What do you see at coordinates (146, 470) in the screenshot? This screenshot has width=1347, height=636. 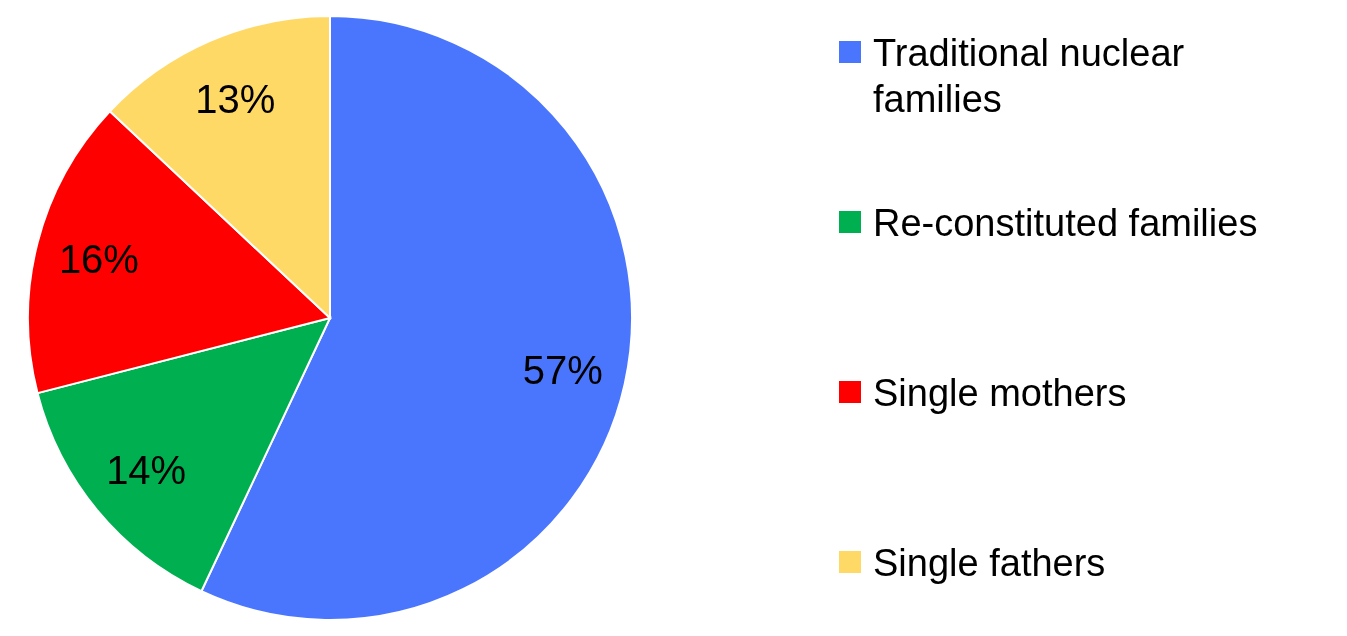 I see `data-label: 14%` at bounding box center [146, 470].